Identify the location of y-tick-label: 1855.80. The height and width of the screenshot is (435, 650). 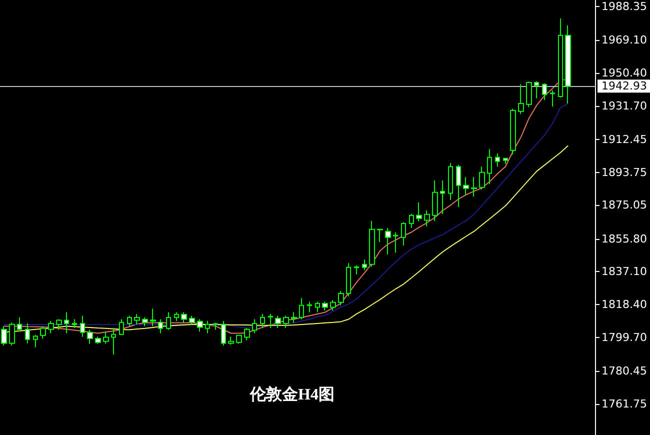
(625, 239).